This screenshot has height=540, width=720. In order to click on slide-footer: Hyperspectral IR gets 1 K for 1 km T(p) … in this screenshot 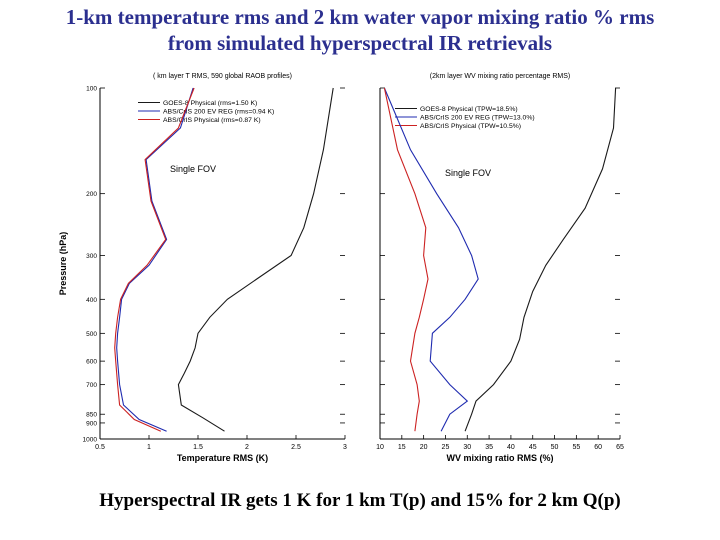, I will do `click(360, 500)`.